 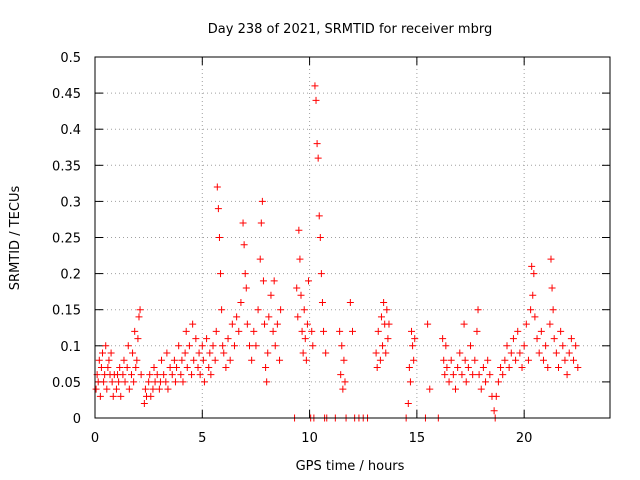 I want to click on y-tick-label: 0.4, so click(x=70, y=130).